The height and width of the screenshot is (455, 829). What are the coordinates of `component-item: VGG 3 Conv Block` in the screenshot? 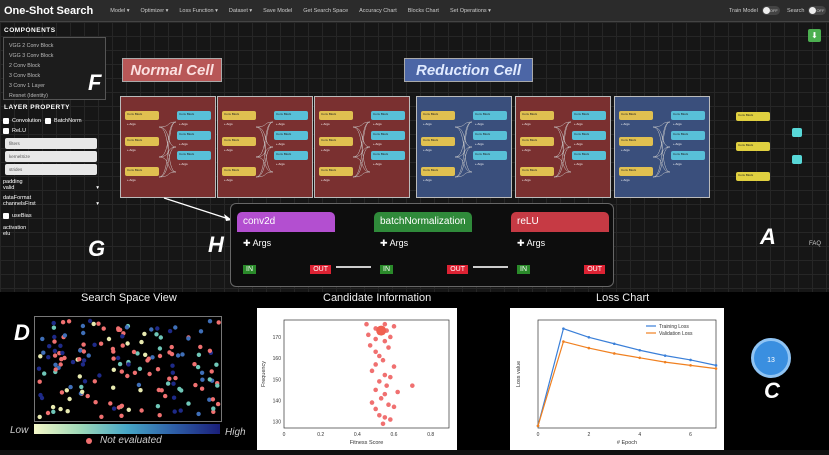 It's located at (31, 56).